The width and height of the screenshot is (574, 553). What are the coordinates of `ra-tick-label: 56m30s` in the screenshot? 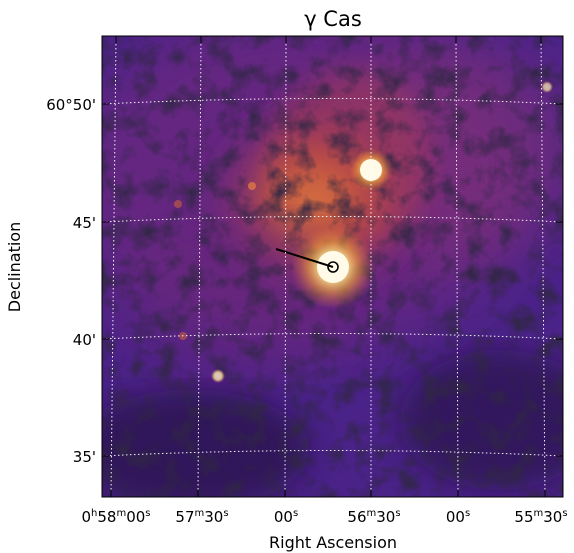 It's located at (373, 517).